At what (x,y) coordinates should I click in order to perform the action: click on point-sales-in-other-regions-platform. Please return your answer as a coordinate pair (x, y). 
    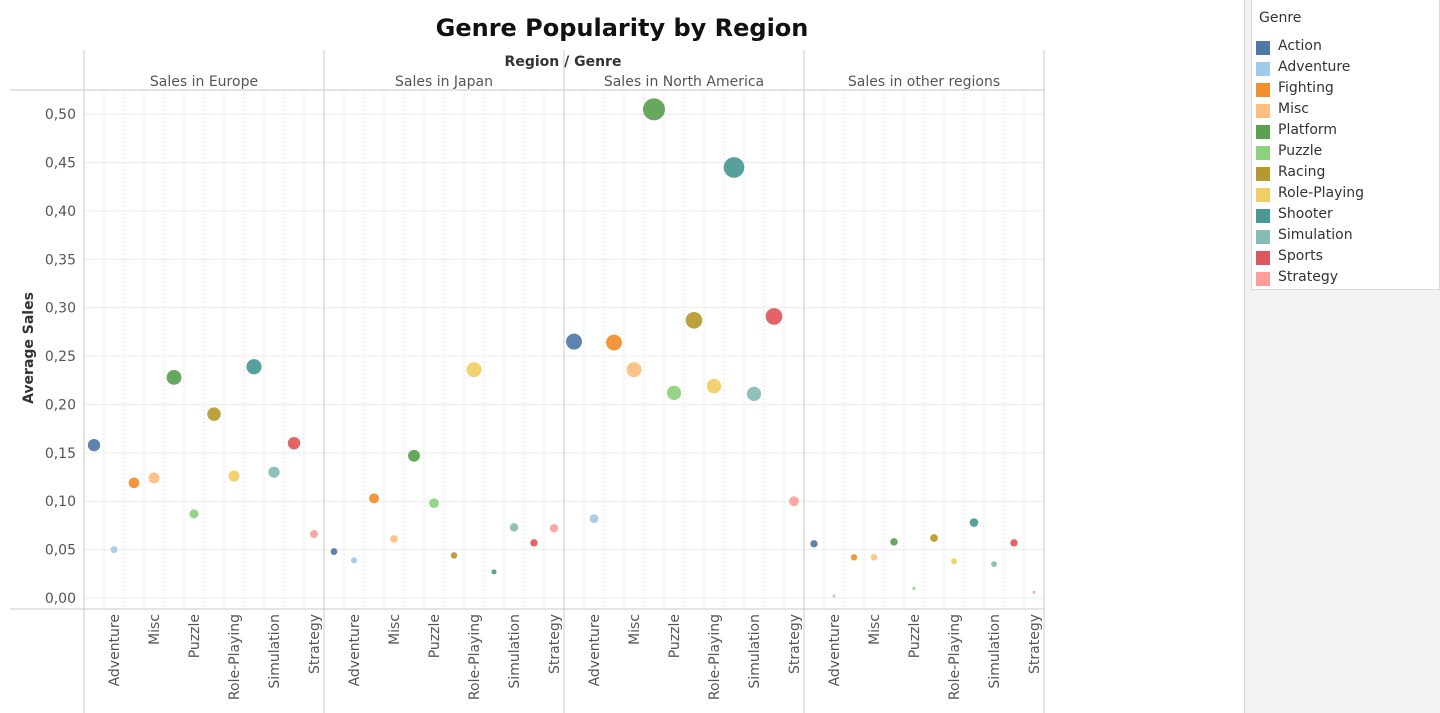
    Looking at the image, I should click on (894, 542).